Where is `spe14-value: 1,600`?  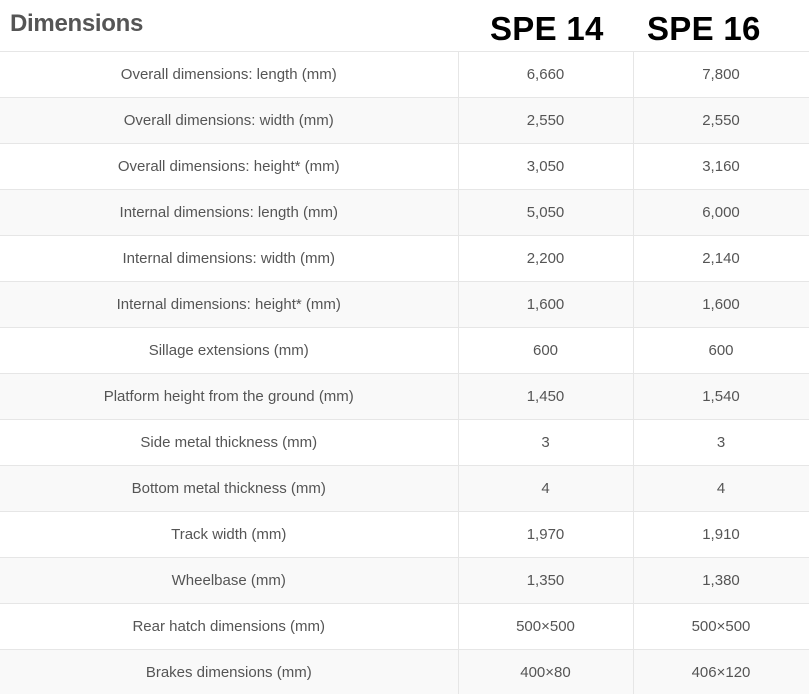
spe14-value: 1,600 is located at coordinates (546, 304).